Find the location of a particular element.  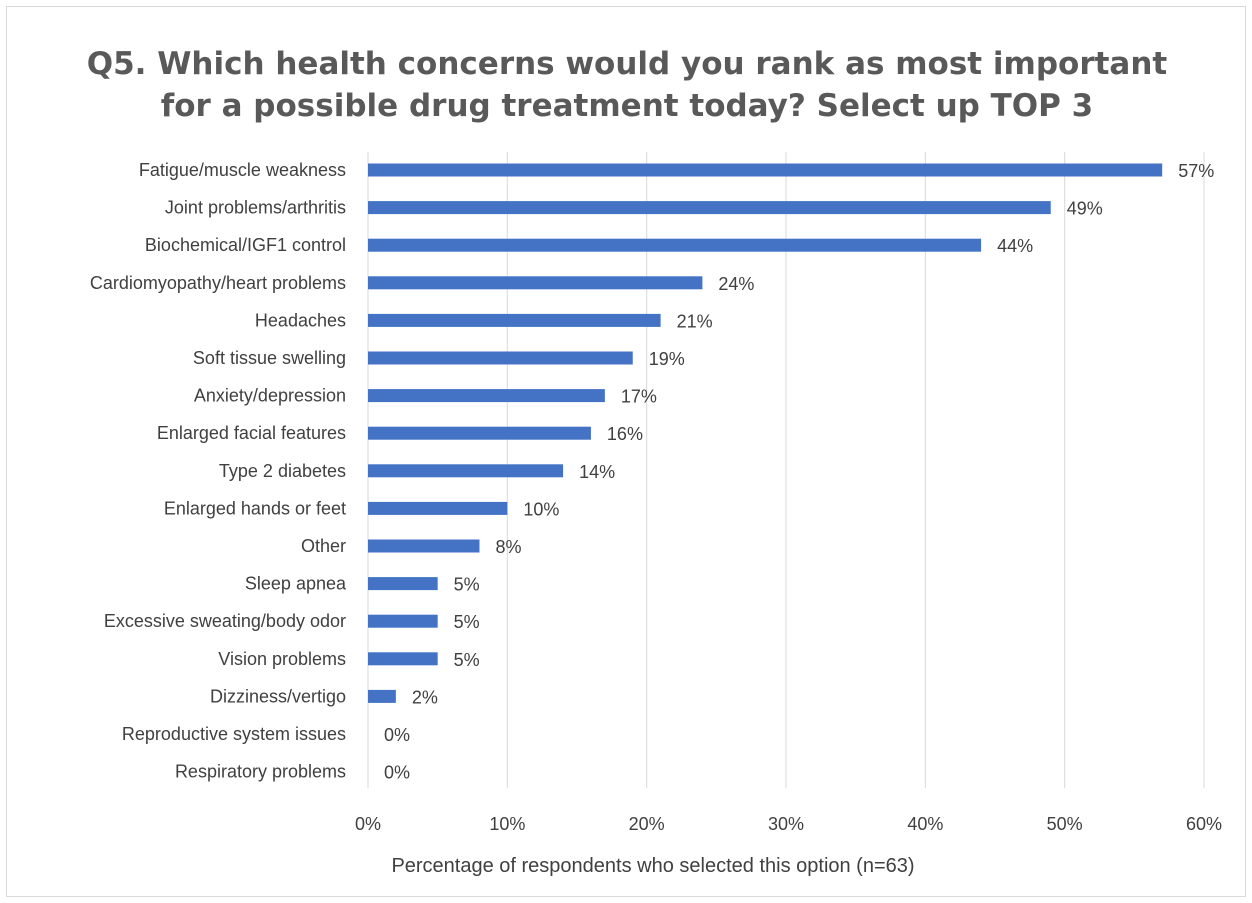

category-label: Dizziness/vertigo is located at coordinates (278, 696).